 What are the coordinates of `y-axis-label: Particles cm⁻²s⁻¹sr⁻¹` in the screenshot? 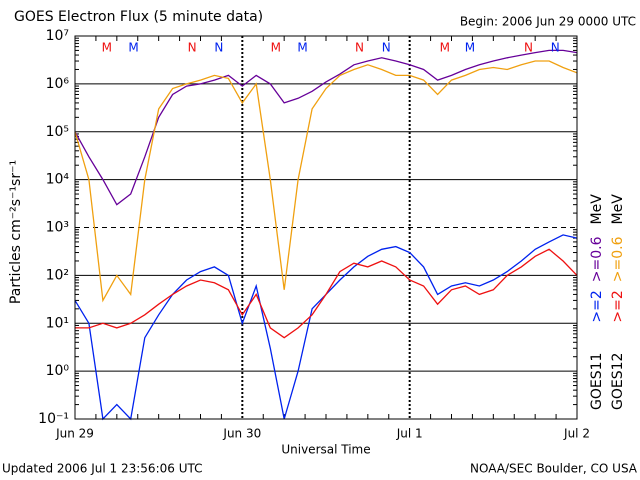 It's located at (16, 232).